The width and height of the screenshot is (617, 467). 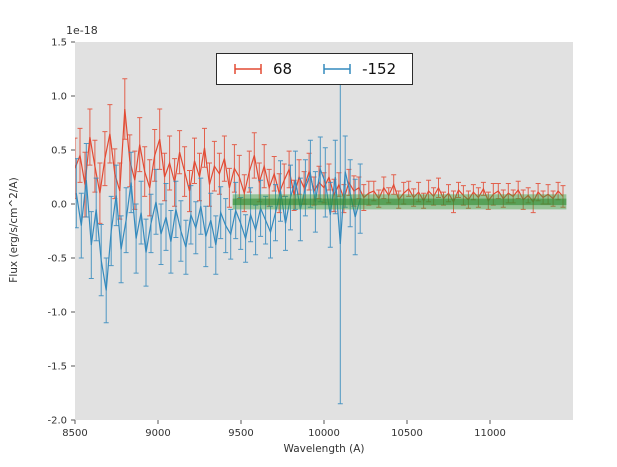 What do you see at coordinates (284, 429) in the screenshot?
I see `x-axis: 8500 9000 9500 10000 10500 11000` at bounding box center [284, 429].